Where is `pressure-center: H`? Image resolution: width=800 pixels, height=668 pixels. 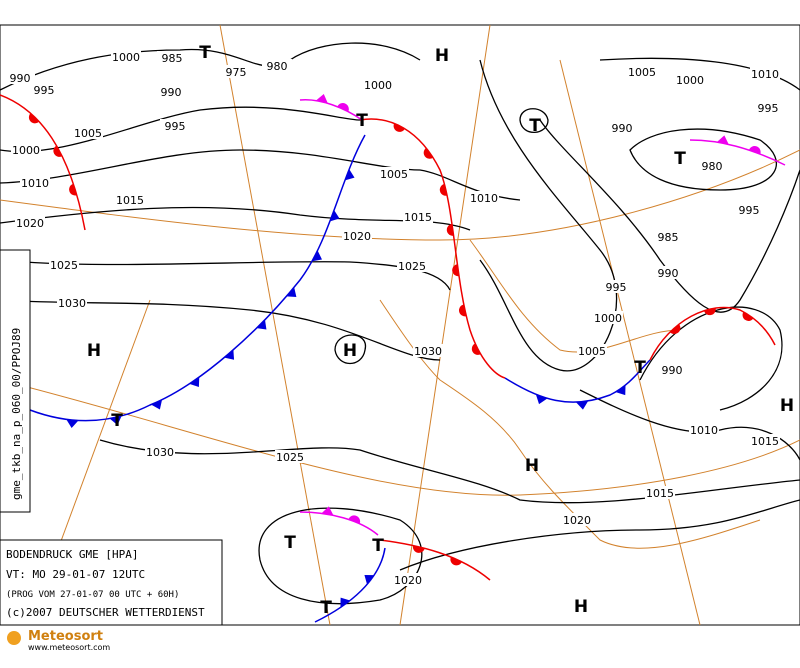
pressure-center: H is located at coordinates (94, 351).